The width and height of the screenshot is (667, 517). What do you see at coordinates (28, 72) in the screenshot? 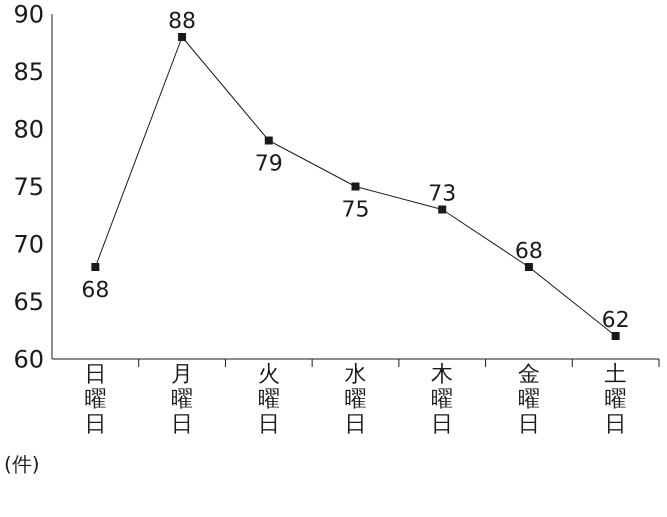
I see `y-tick-label: 85` at bounding box center [28, 72].